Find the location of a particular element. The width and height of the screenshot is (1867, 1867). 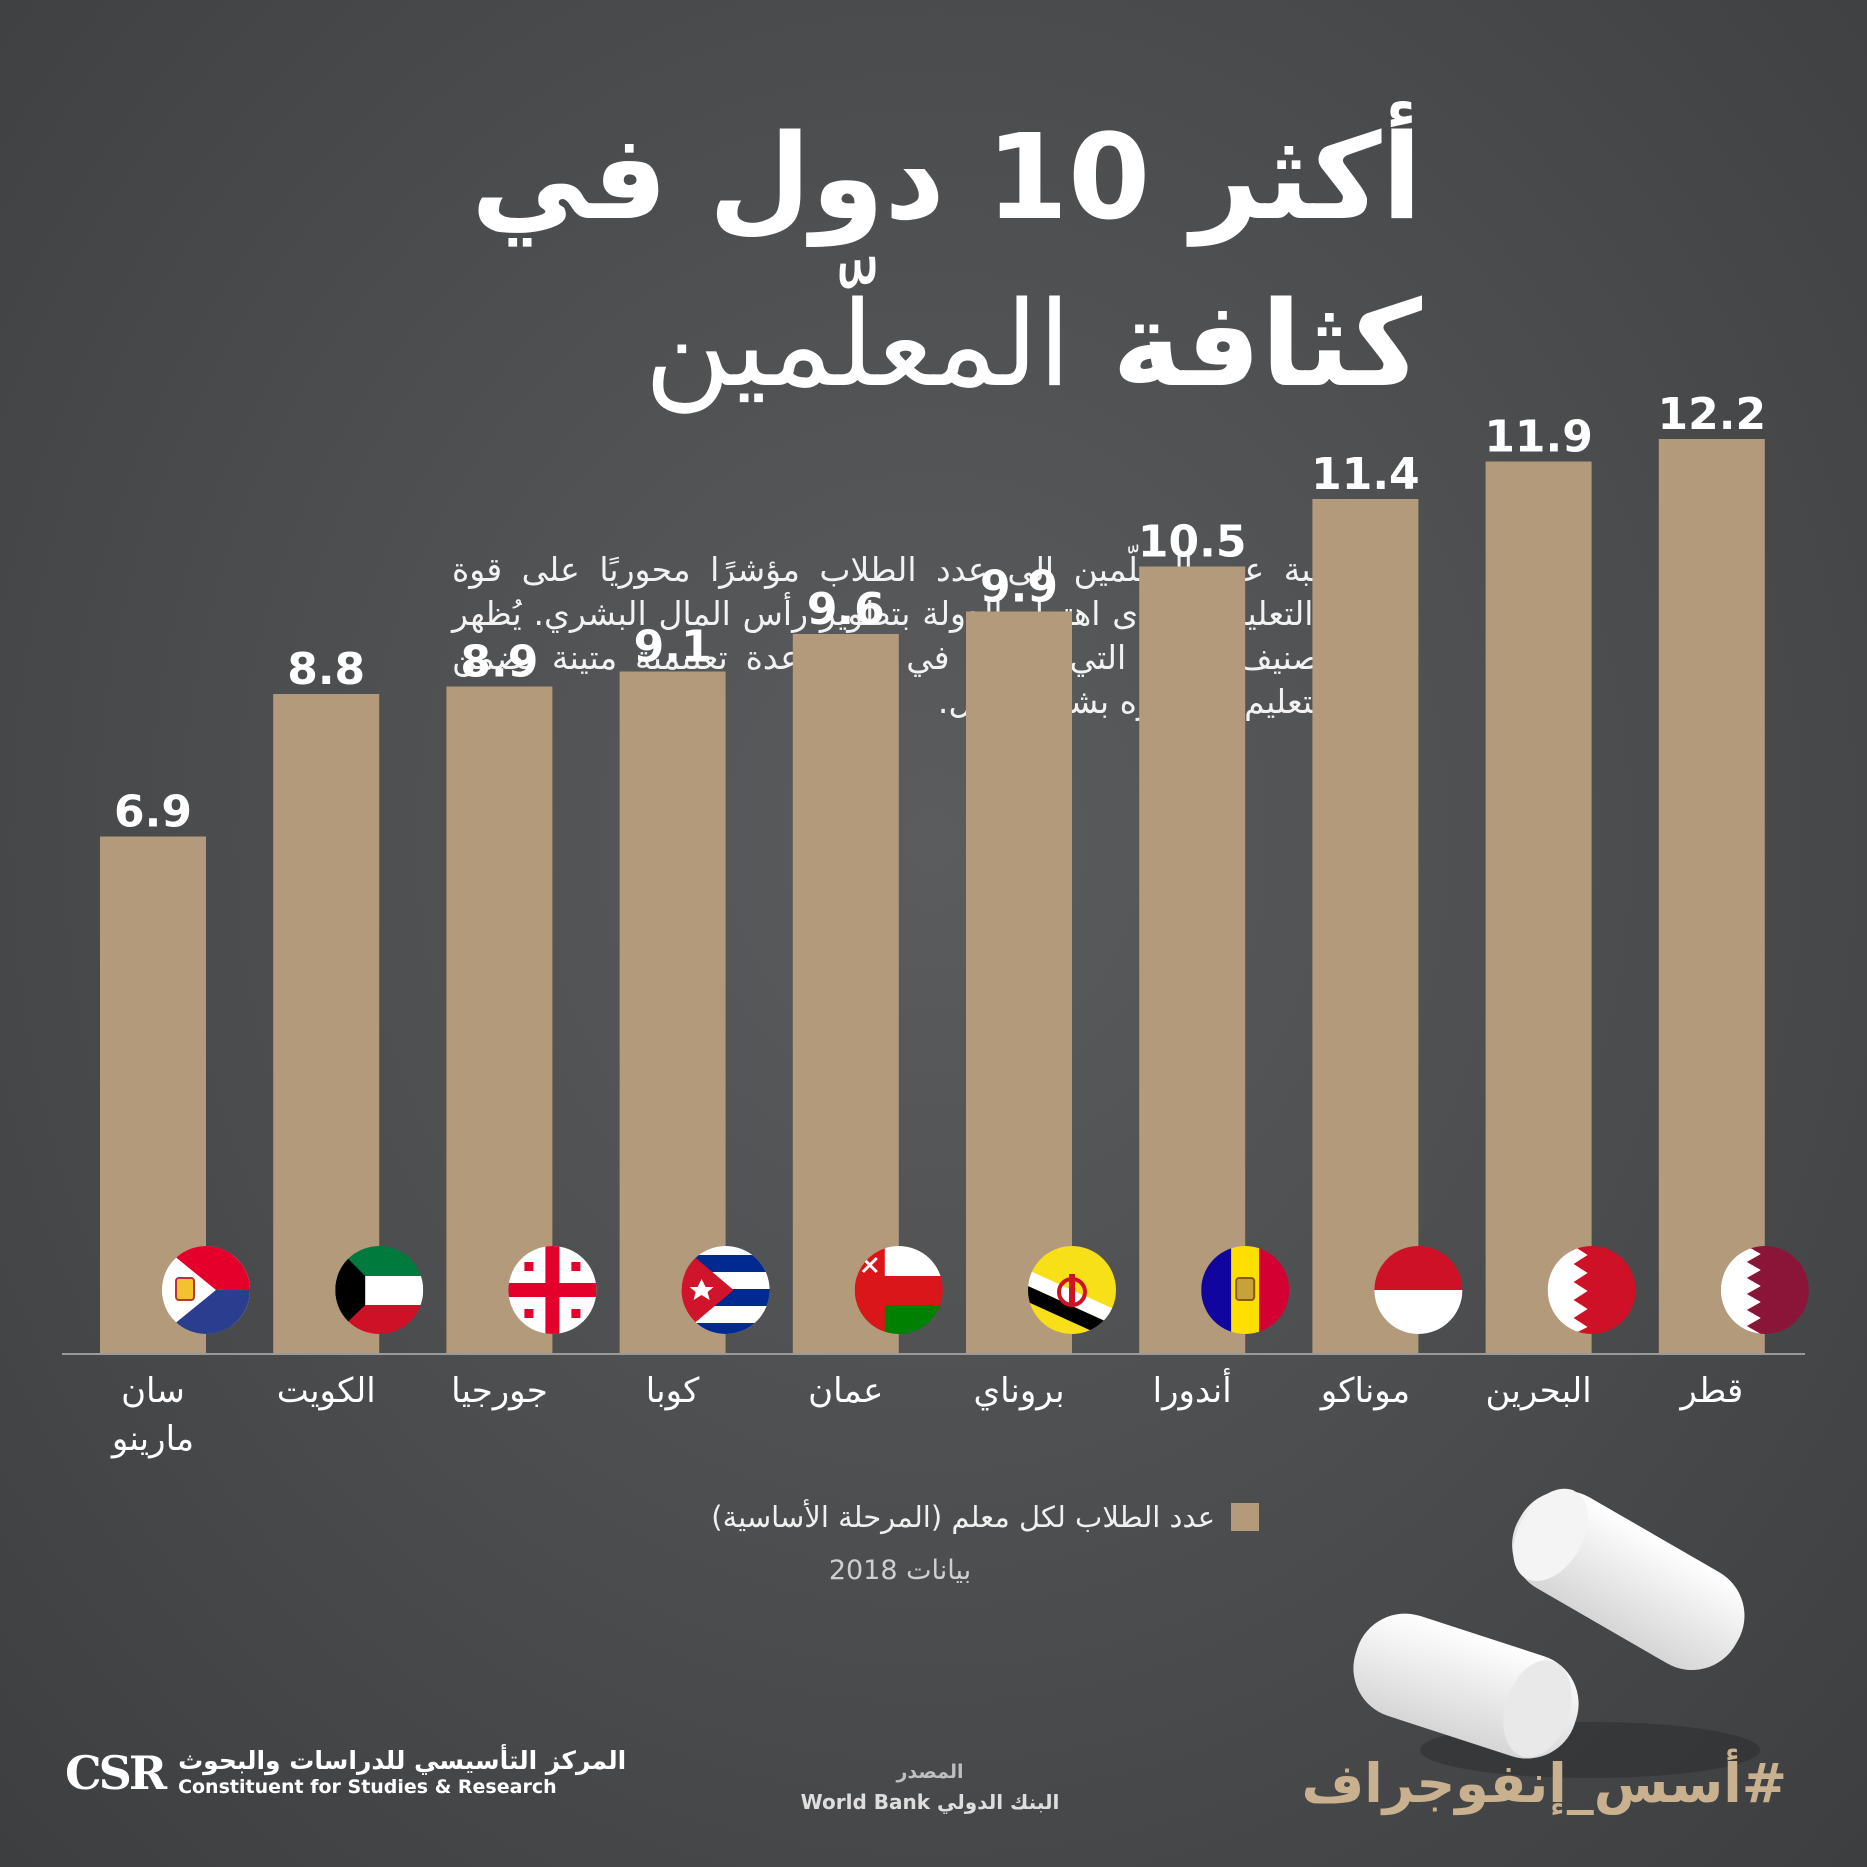

category-label-6: أندورا is located at coordinates (1192, 1389).